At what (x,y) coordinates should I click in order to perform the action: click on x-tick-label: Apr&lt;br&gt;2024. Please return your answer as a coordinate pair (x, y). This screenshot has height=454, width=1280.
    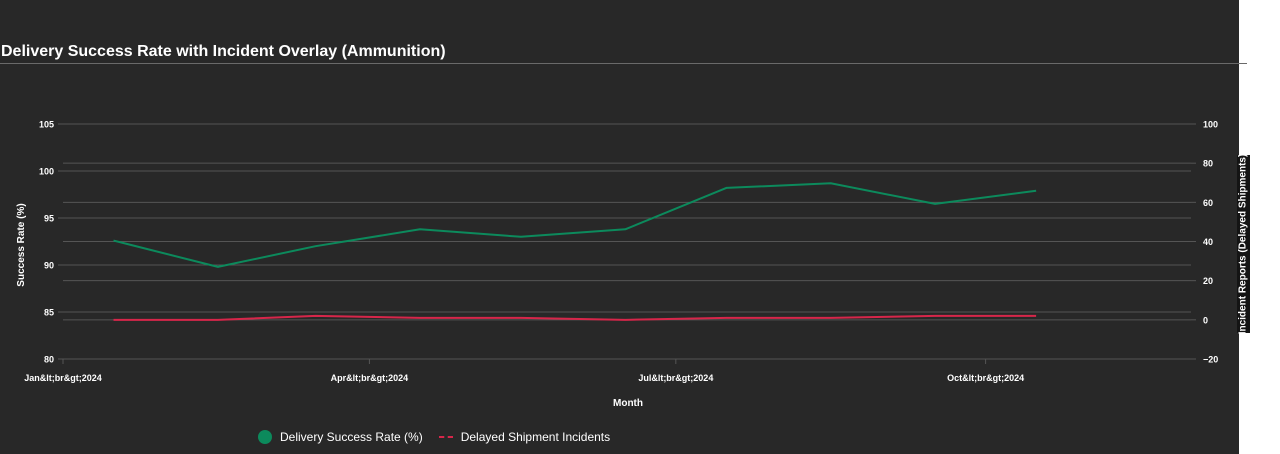
    Looking at the image, I should click on (370, 378).